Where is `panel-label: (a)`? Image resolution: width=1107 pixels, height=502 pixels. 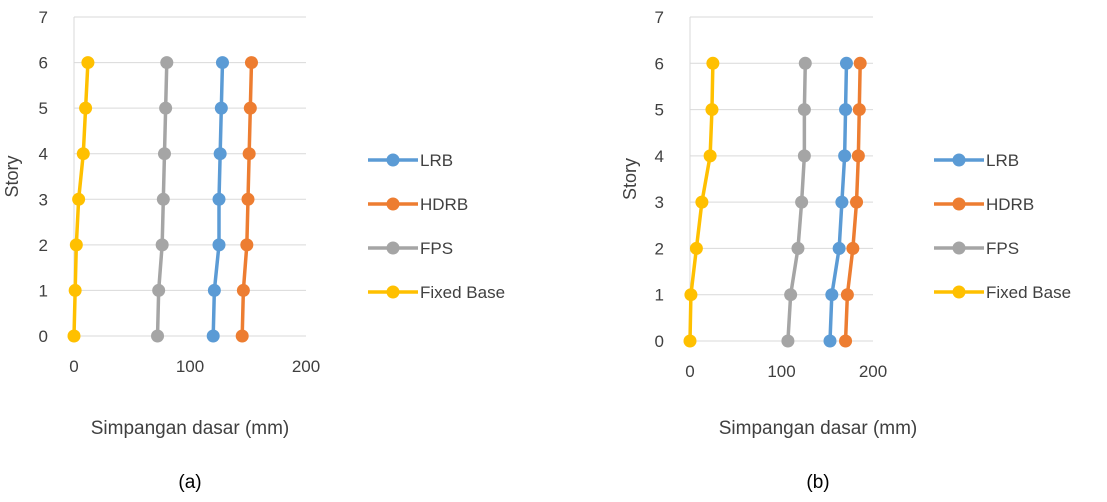 panel-label: (a) is located at coordinates (189, 482).